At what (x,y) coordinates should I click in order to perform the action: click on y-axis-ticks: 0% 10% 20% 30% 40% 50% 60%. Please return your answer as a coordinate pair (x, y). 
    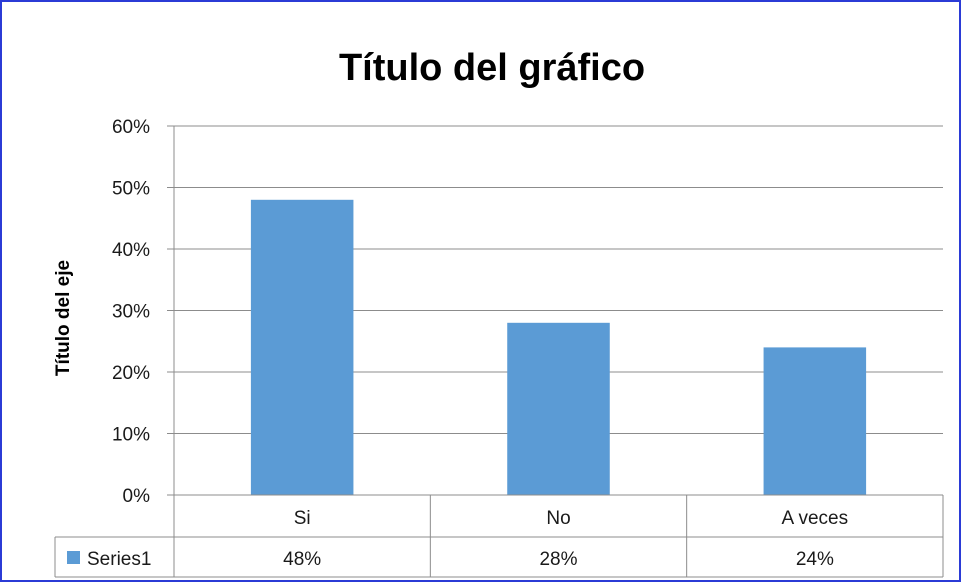
    Looking at the image, I should click on (131, 312).